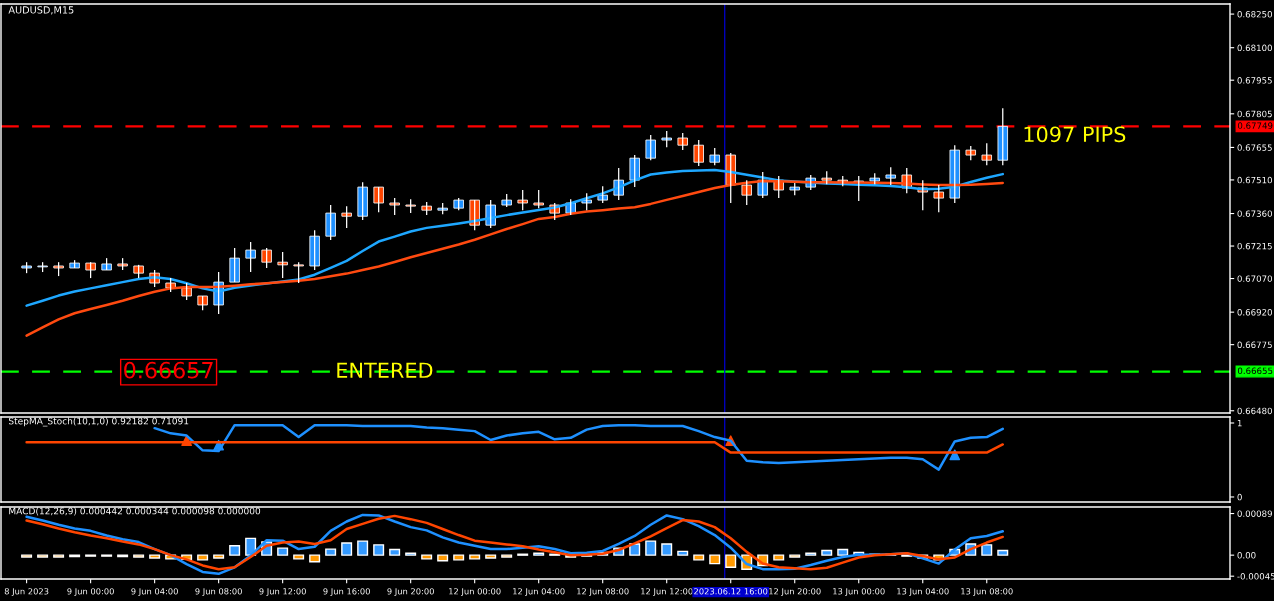  What do you see at coordinates (98, 422) in the screenshot?
I see `chart-title: StepMA_Stoch(10,1,0) 0.92182 0.71091` at bounding box center [98, 422].